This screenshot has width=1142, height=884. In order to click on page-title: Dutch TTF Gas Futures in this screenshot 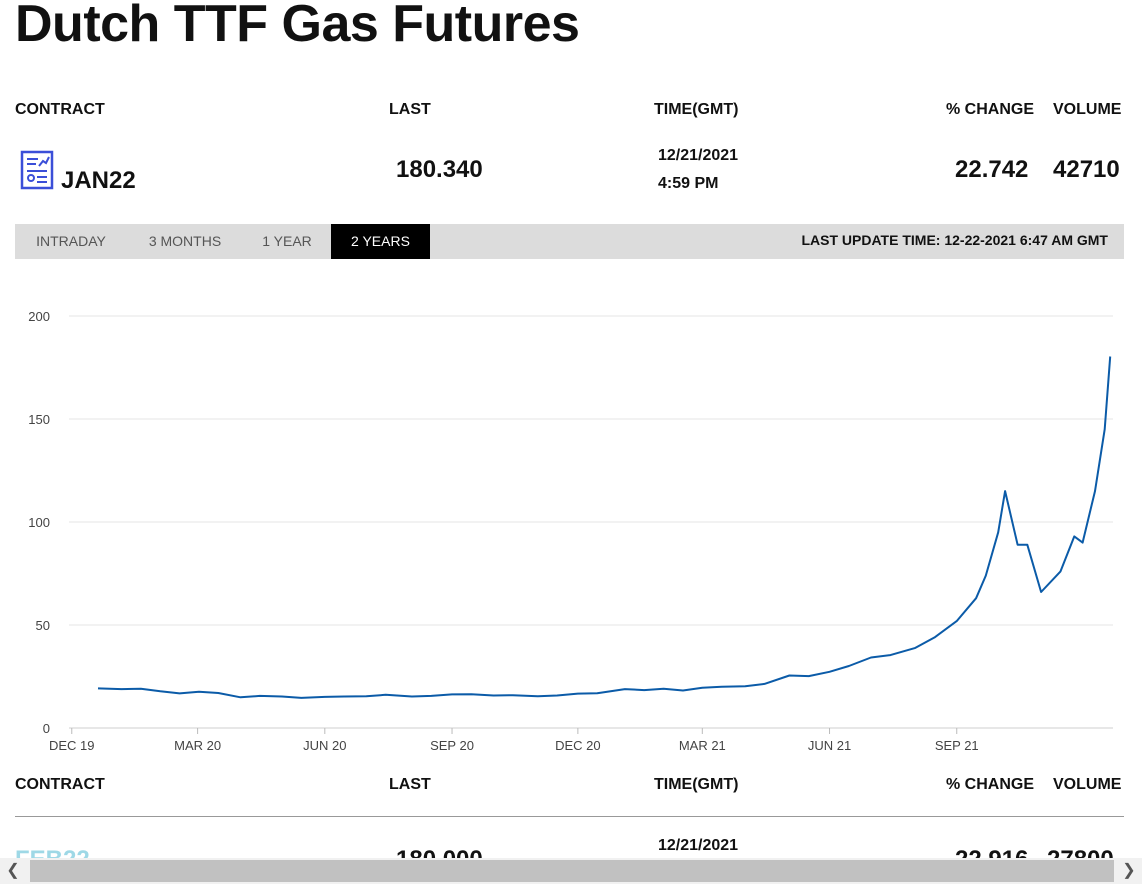, I will do `click(297, 26)`.